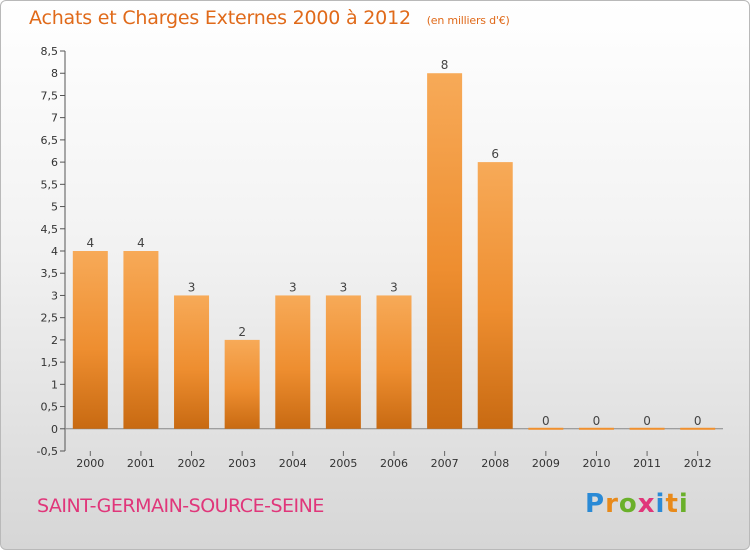  Describe the element at coordinates (343, 463) in the screenshot. I see `x-tick-label: 2005` at that location.